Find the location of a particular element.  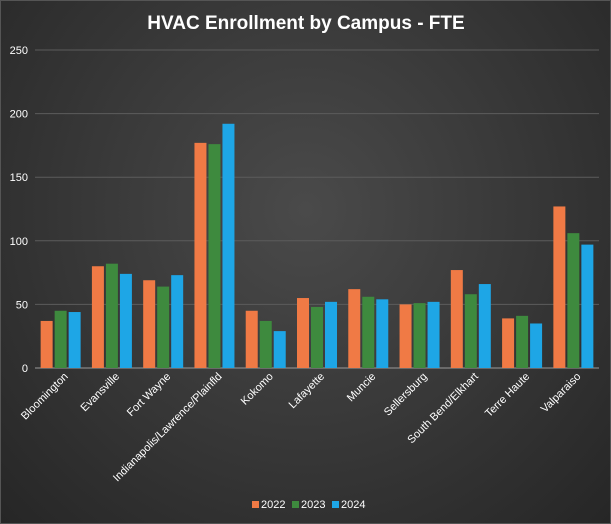

x-tick-label: Muncie is located at coordinates (362, 388).